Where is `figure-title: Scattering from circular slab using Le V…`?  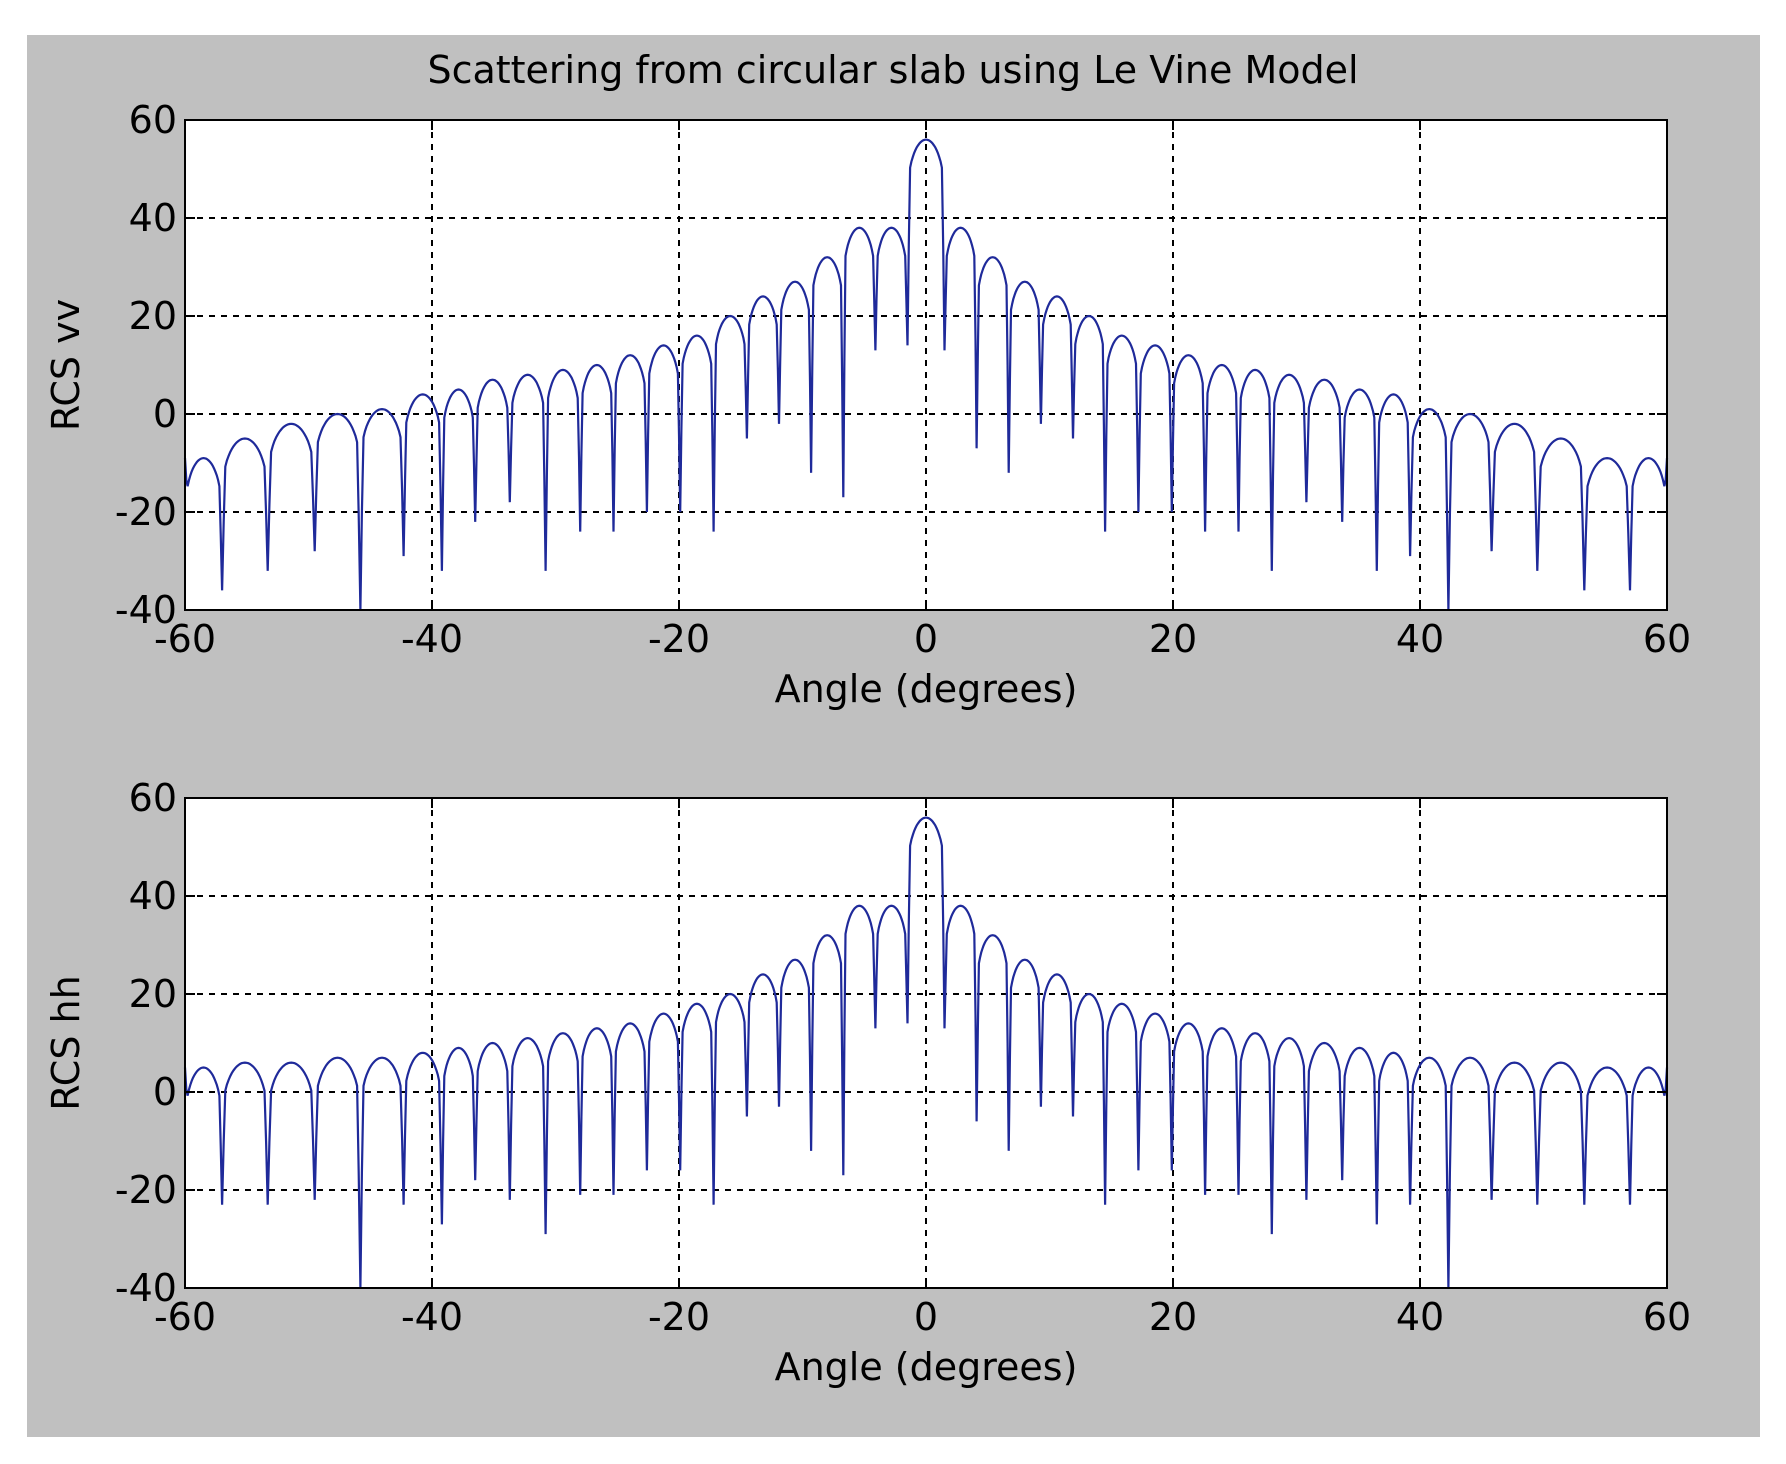
figure-title: Scattering from circular slab using Le V… is located at coordinates (892, 70).